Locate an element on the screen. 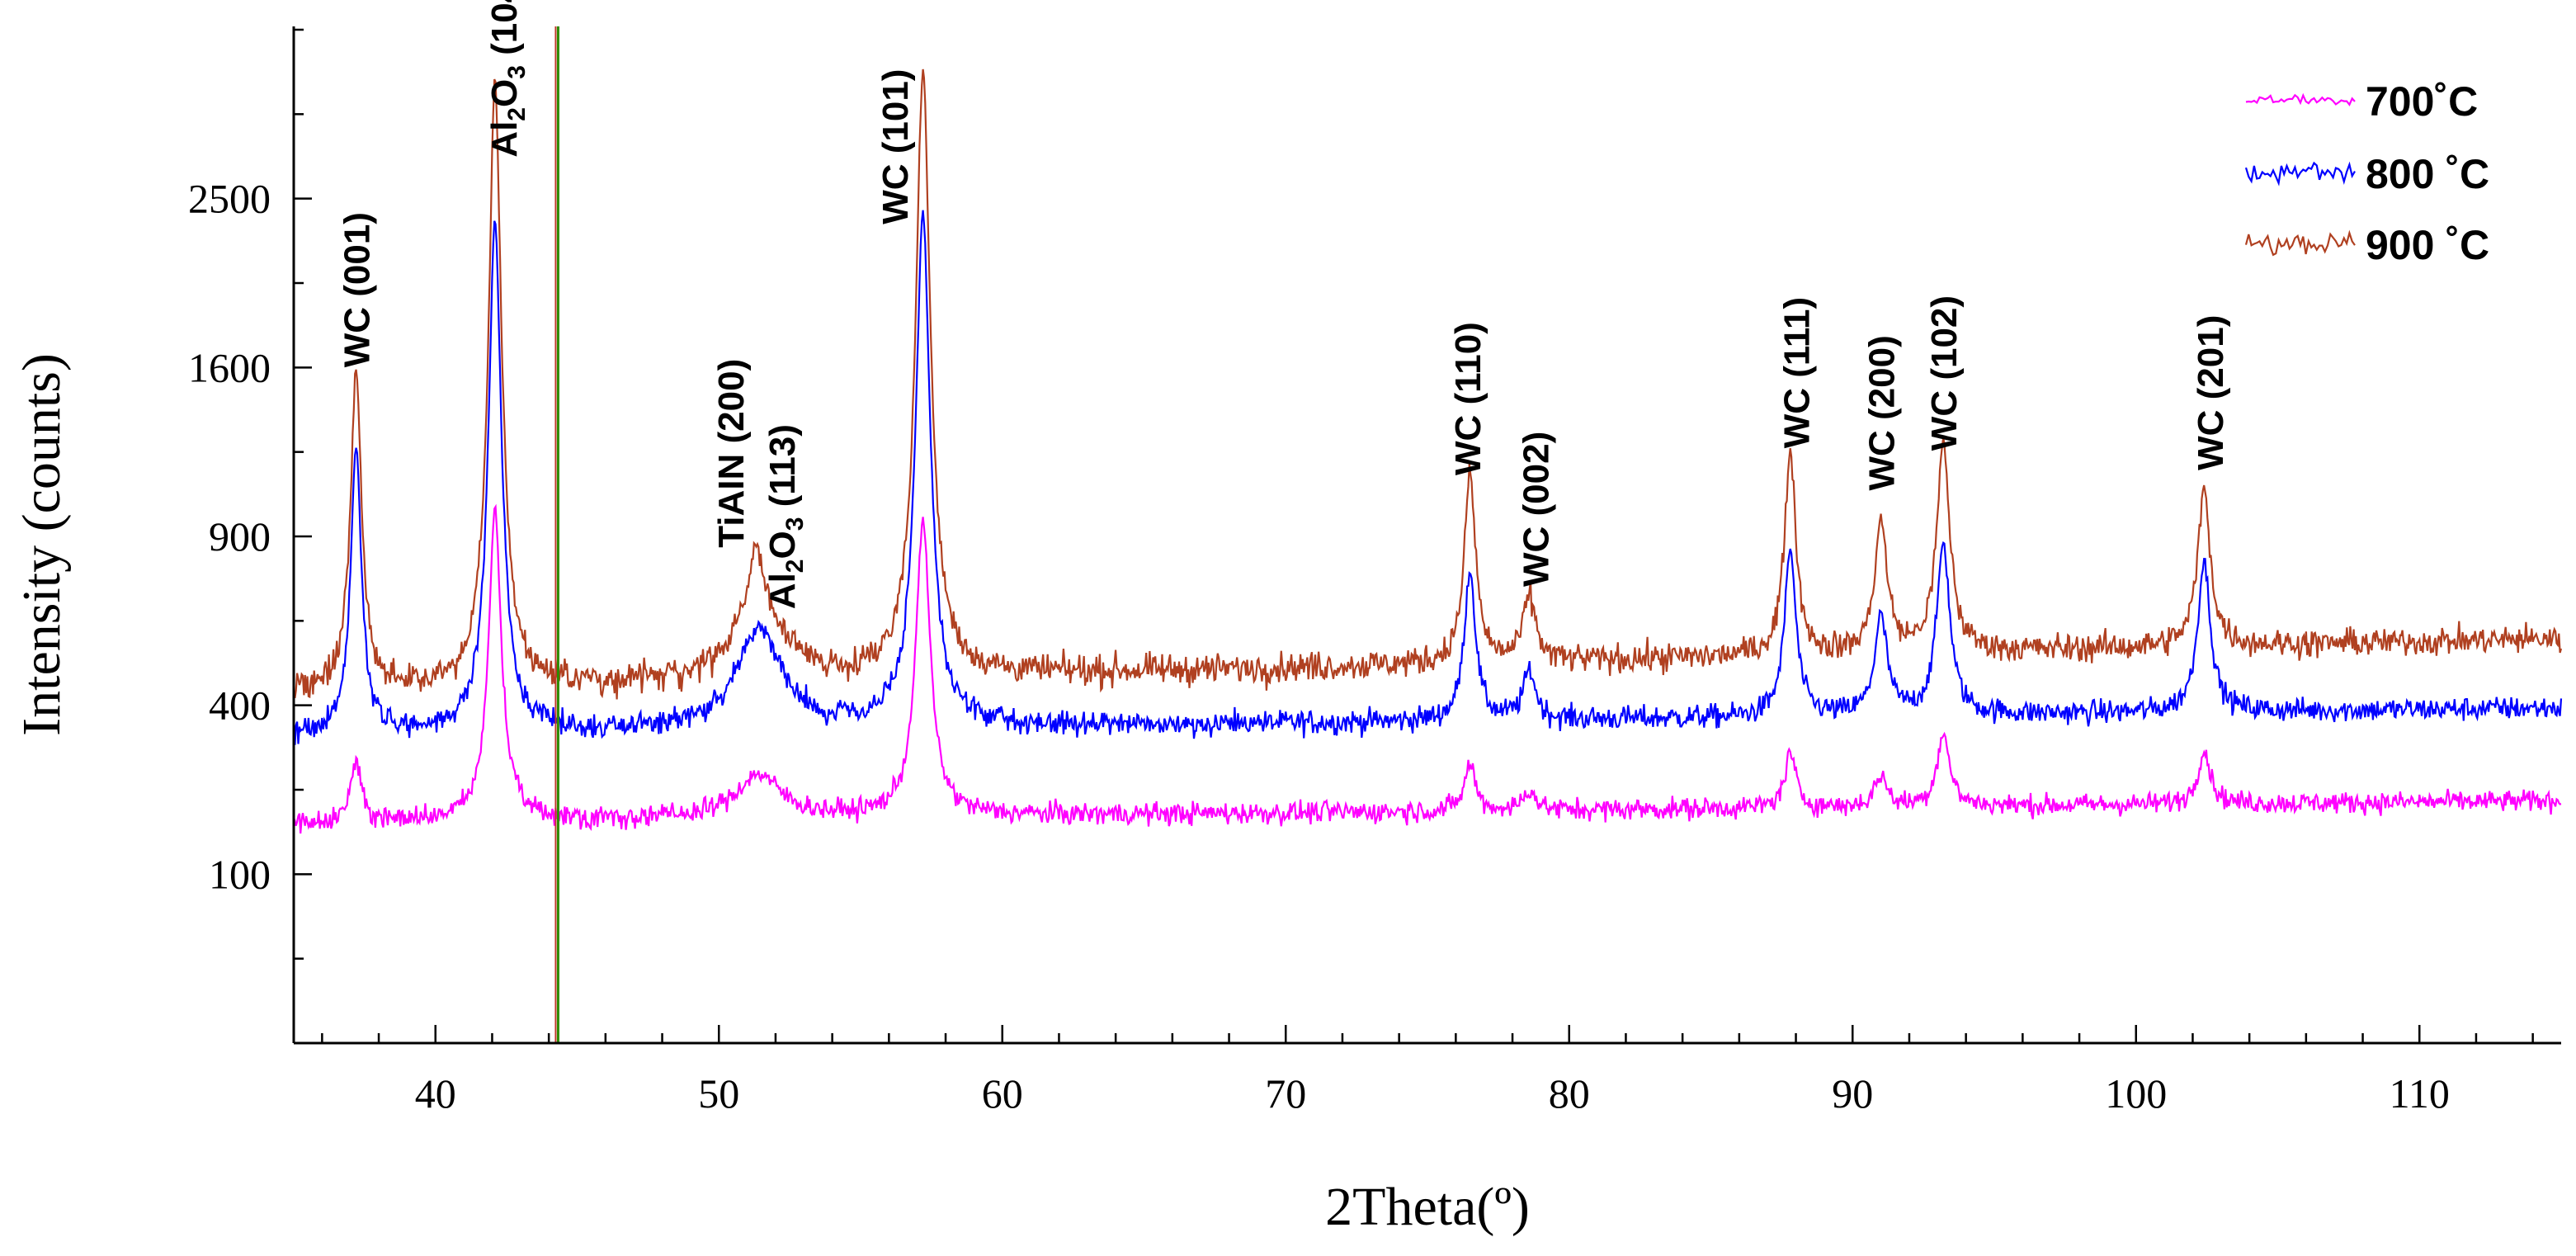  x-axis-title: 2Theta(º) is located at coordinates (1427, 1207).